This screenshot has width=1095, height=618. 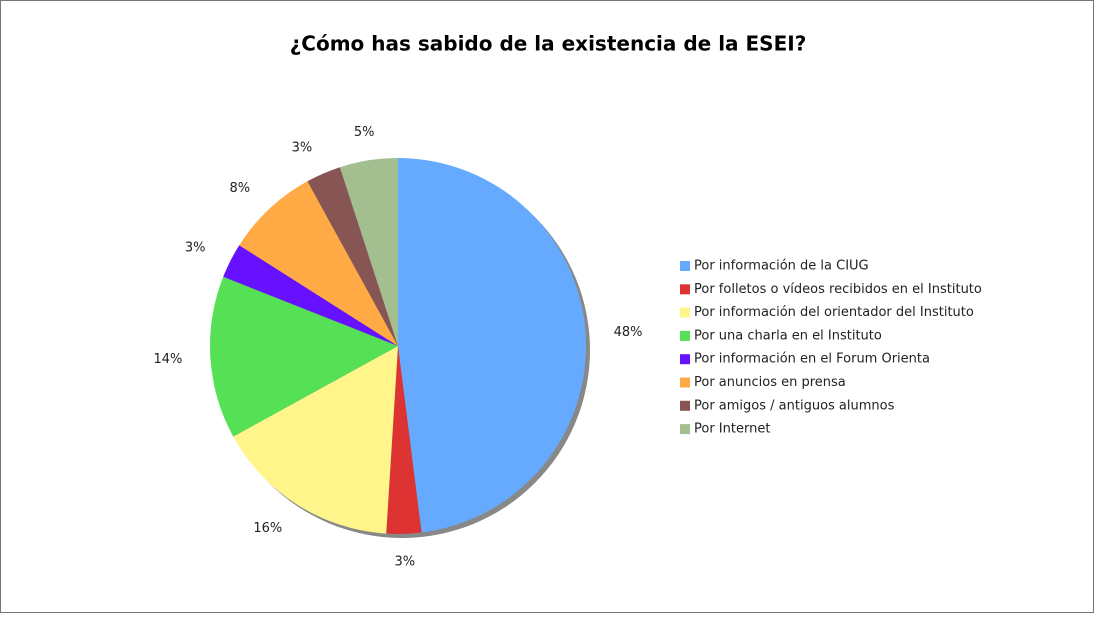 What do you see at coordinates (267, 528) in the screenshot?
I see `data-label: 16%` at bounding box center [267, 528].